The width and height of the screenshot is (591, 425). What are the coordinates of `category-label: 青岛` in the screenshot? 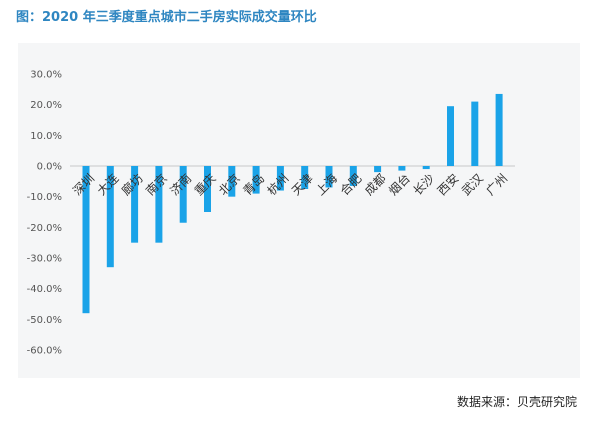 It's located at (254, 185).